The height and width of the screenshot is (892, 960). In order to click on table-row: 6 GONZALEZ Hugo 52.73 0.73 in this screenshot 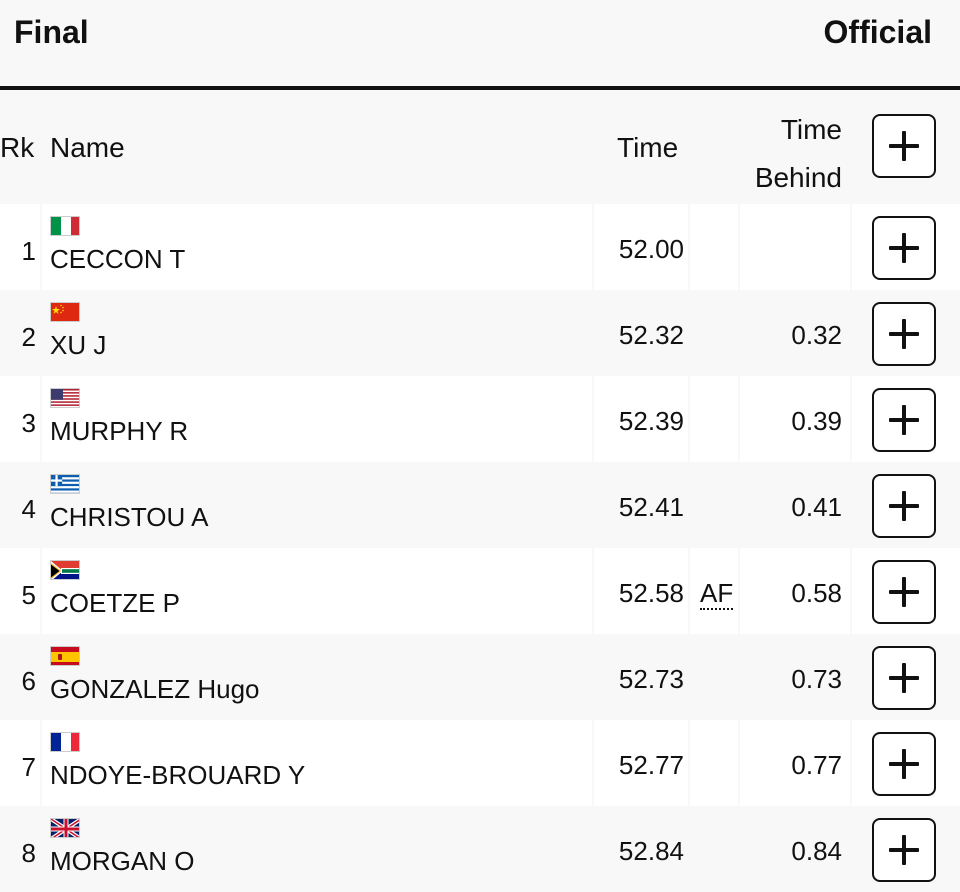, I will do `click(480, 677)`.